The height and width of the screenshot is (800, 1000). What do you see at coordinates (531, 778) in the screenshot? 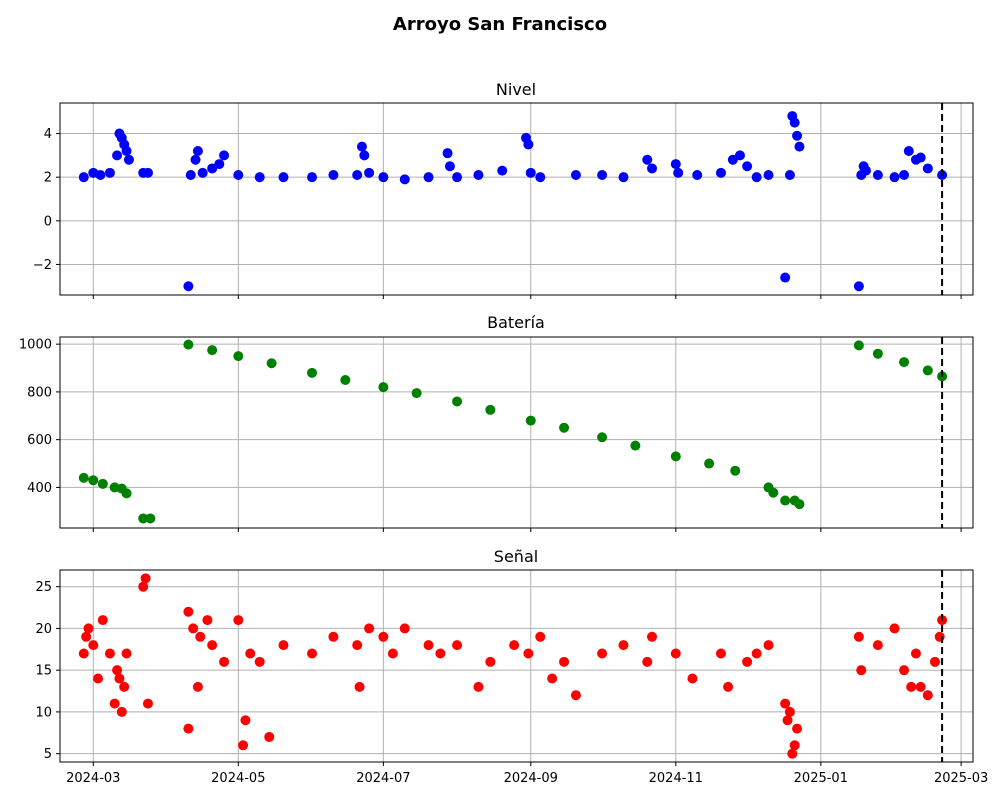
I see `x-tick-label: 2024-09` at bounding box center [531, 778].